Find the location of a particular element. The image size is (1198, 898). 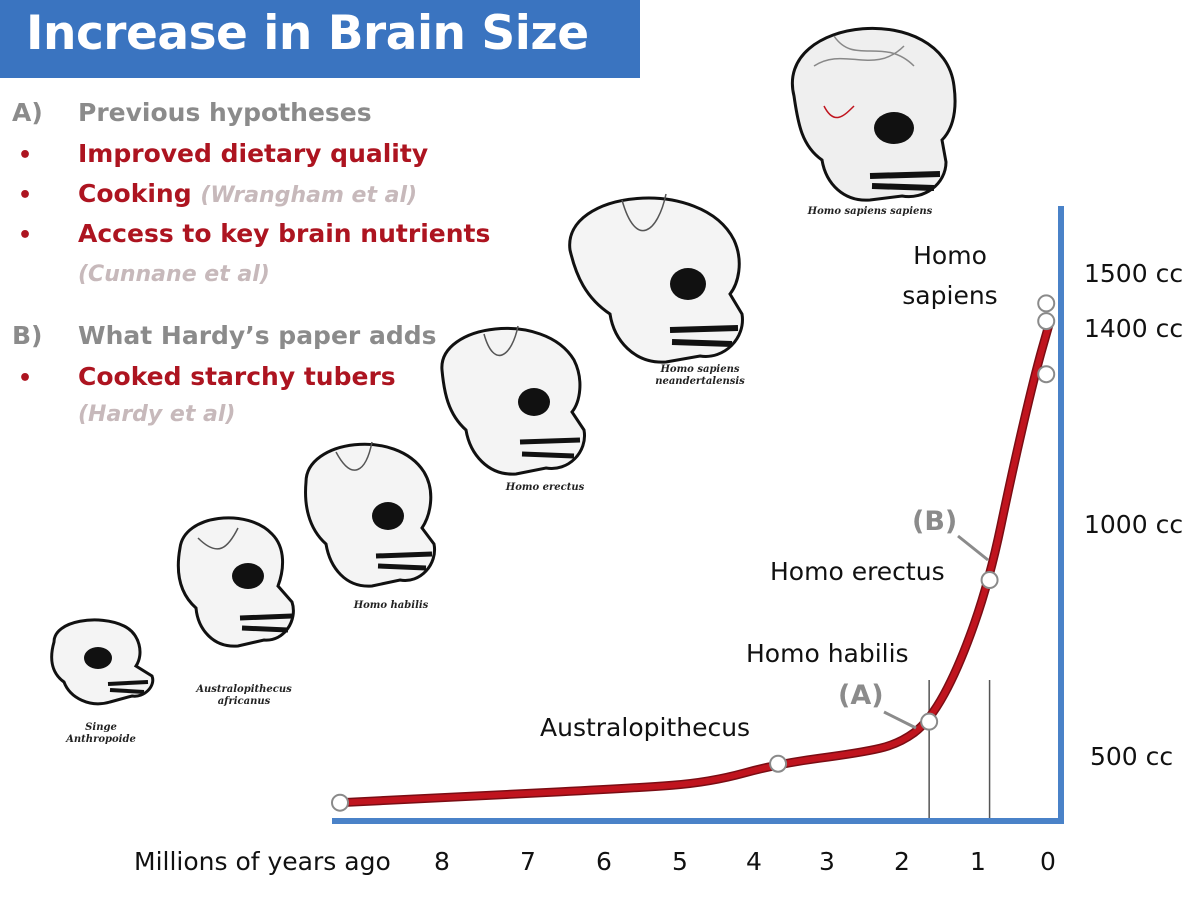

x-tick-label: 8 is located at coordinates (442, 861).